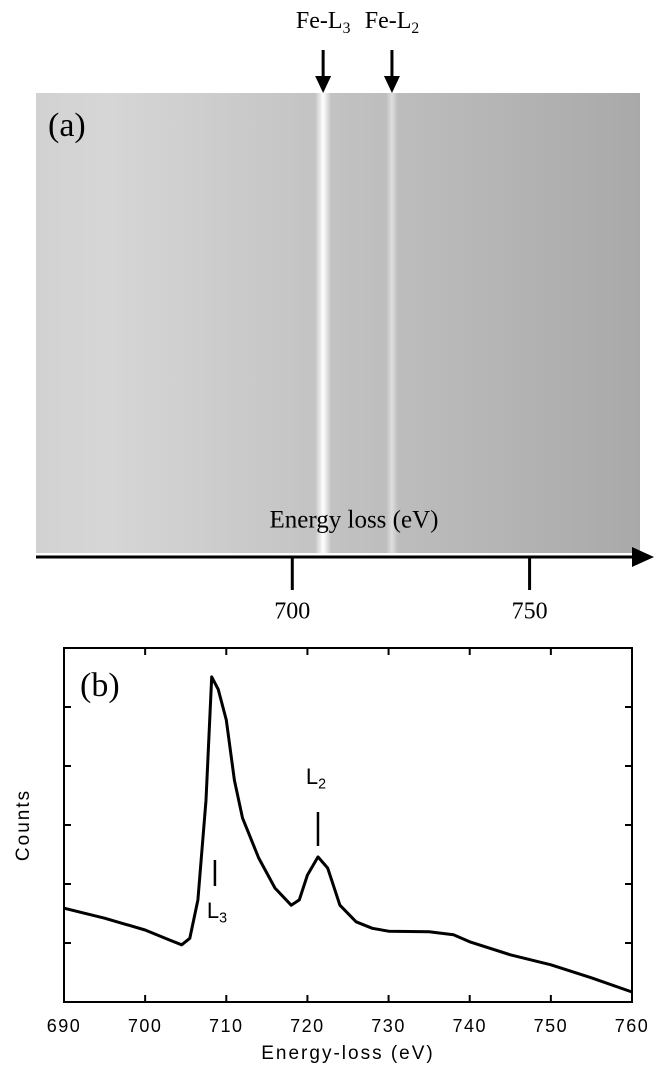 The height and width of the screenshot is (1065, 654). What do you see at coordinates (67, 125) in the screenshot?
I see `panel-label: (a)` at bounding box center [67, 125].